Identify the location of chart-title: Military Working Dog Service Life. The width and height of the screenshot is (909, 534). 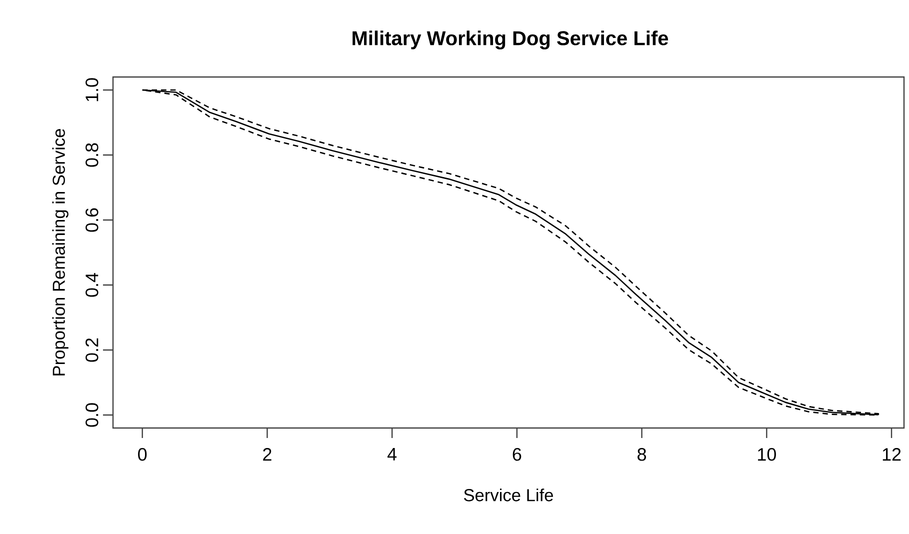
(510, 40).